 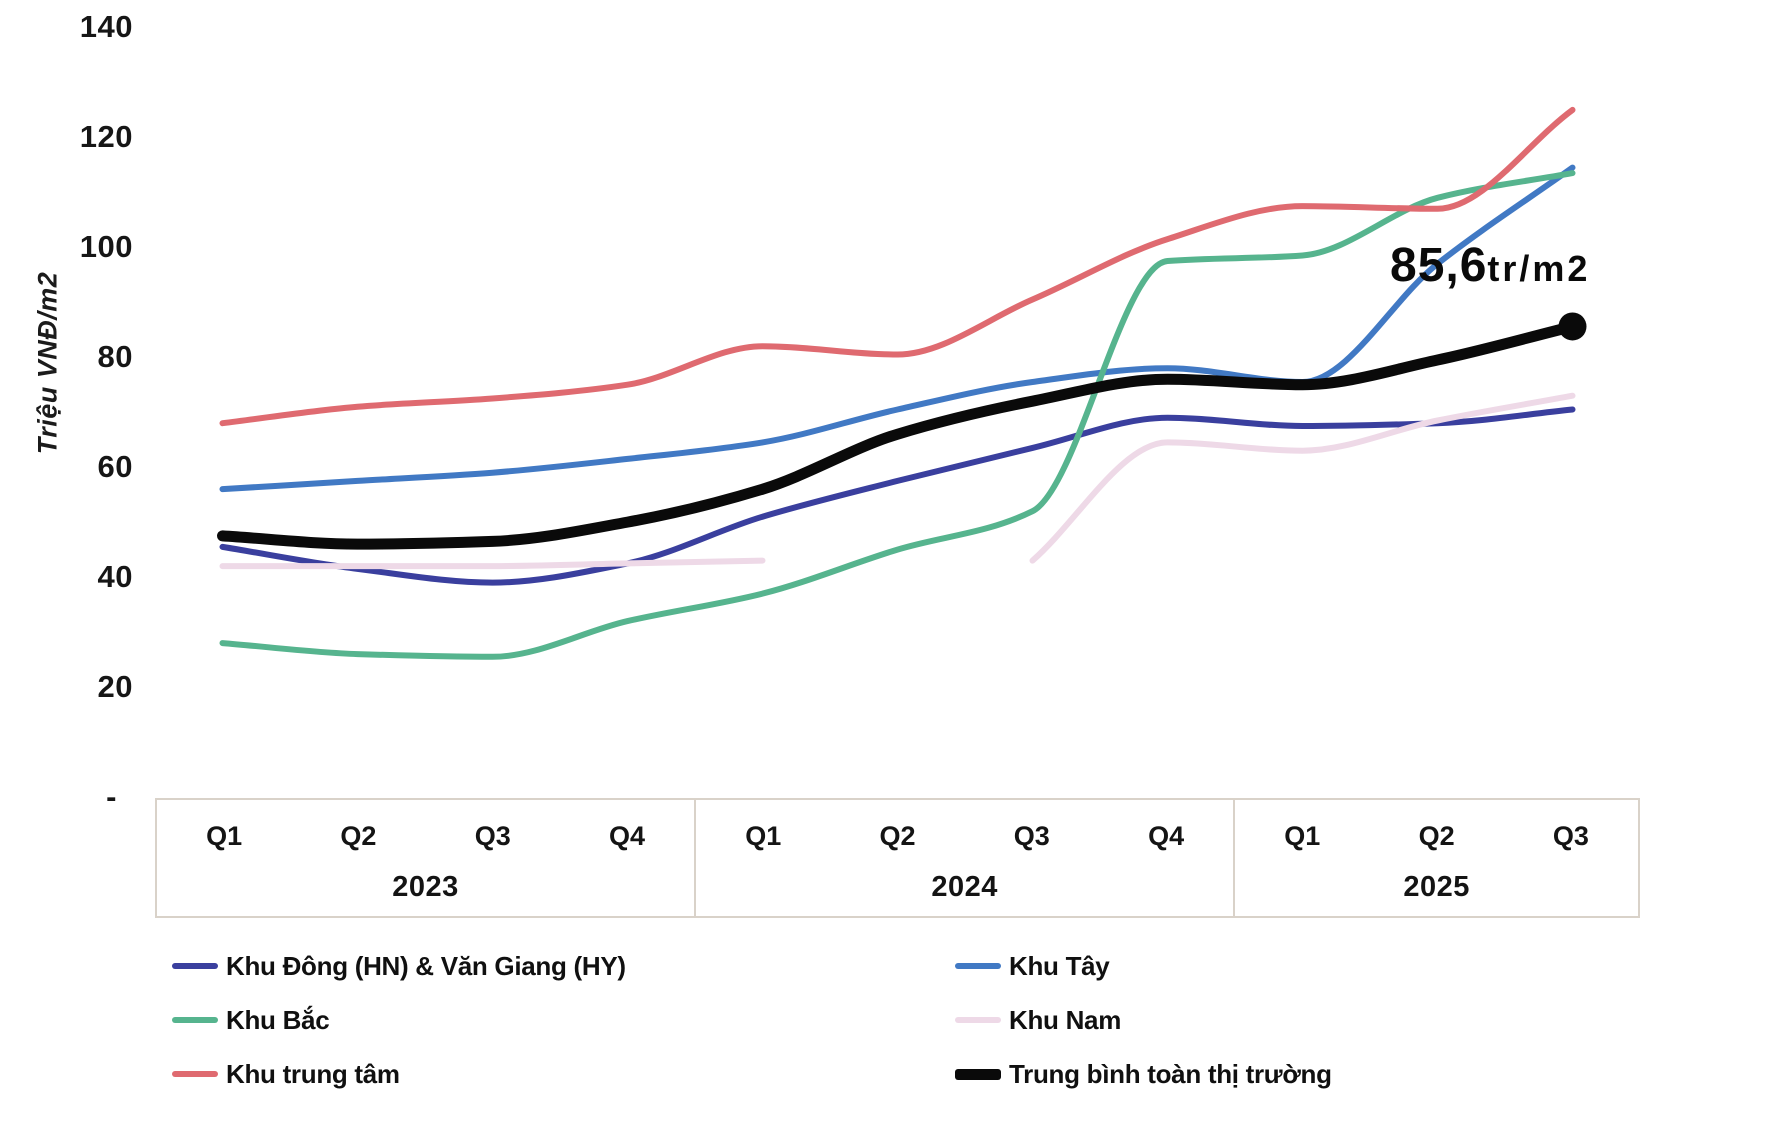 What do you see at coordinates (195, 1074) in the screenshot?
I see `legend-swatch-khu-trung-tam` at bounding box center [195, 1074].